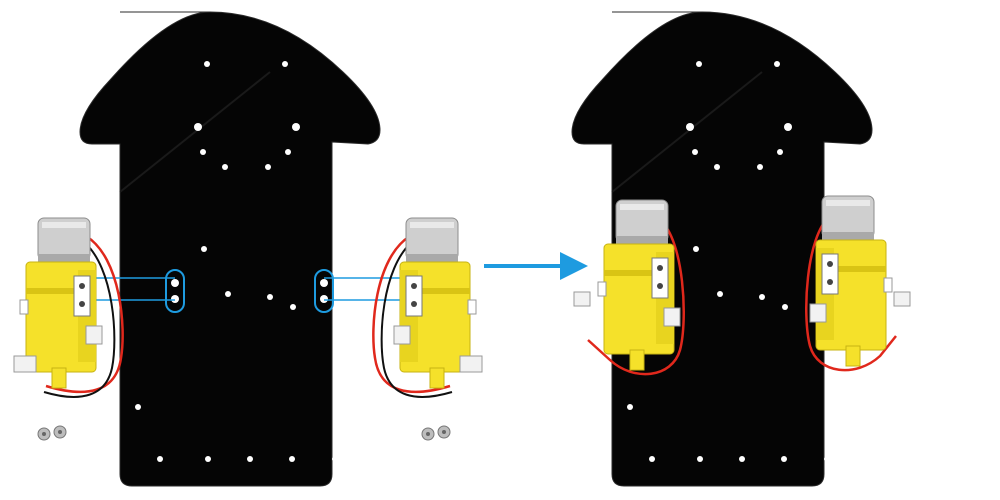  What do you see at coordinates (324, 291) in the screenshot?
I see `mounting-slot-highlight-right` at bounding box center [324, 291].